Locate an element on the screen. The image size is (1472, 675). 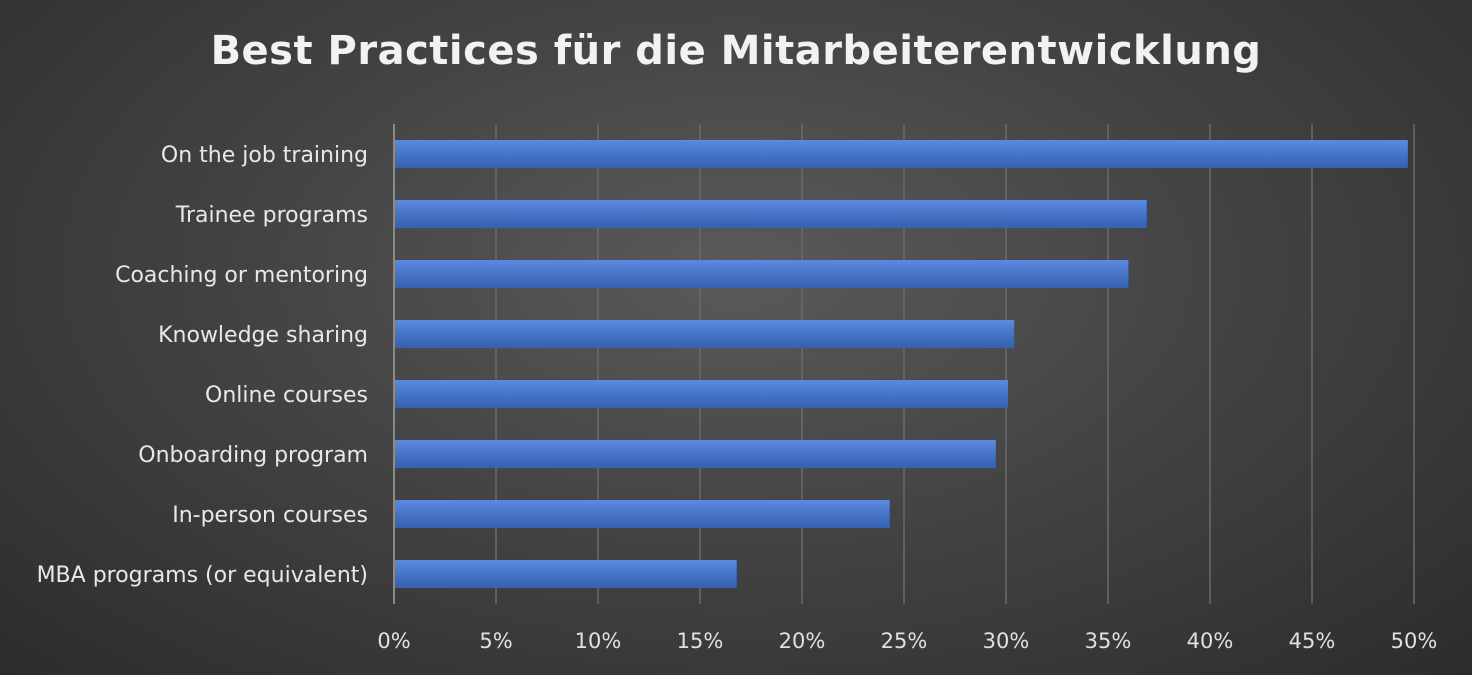
category-label: Onboarding program is located at coordinates (253, 455).